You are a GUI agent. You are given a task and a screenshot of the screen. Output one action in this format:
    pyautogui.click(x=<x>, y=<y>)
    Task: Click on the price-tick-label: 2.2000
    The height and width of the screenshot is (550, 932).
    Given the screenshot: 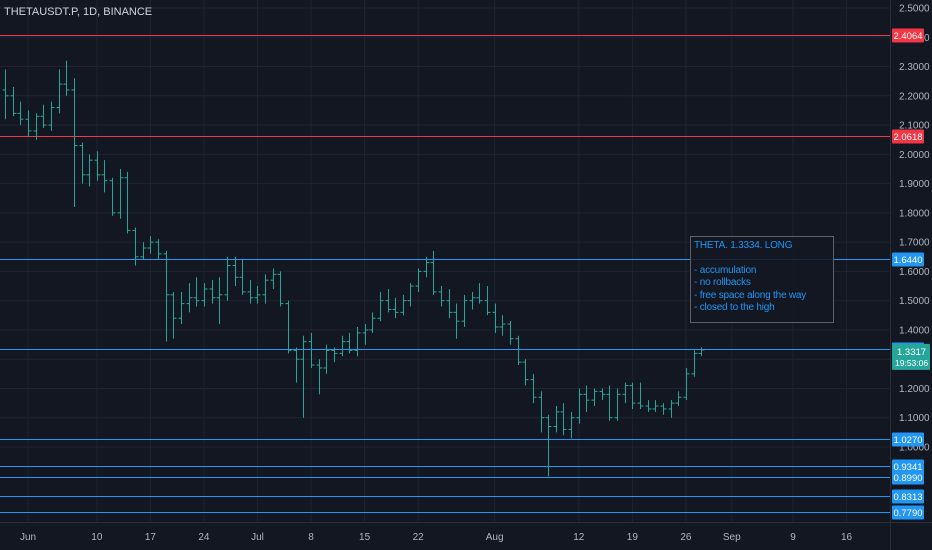 What is the action you would take?
    pyautogui.click(x=914, y=96)
    